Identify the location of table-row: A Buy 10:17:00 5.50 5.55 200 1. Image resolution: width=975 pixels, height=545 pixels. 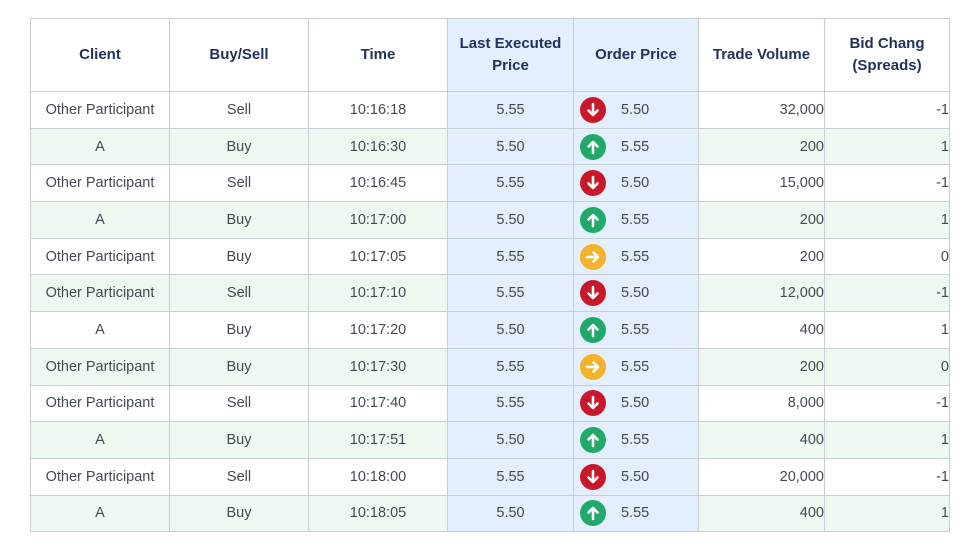
(490, 220).